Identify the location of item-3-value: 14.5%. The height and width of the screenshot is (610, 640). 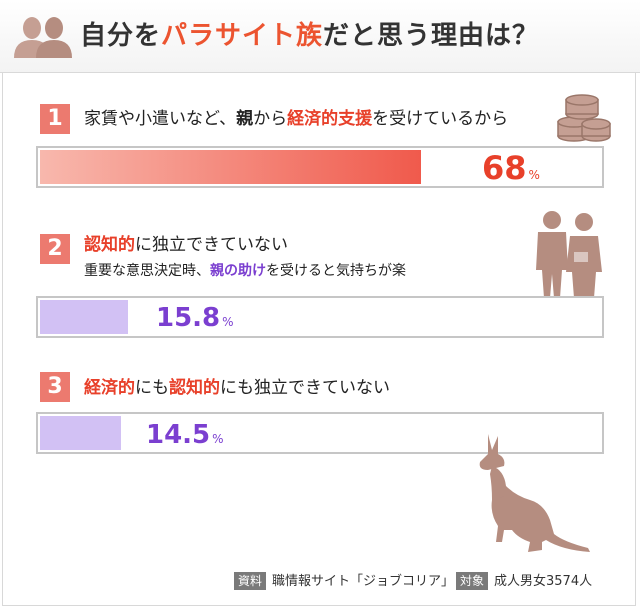
(185, 435).